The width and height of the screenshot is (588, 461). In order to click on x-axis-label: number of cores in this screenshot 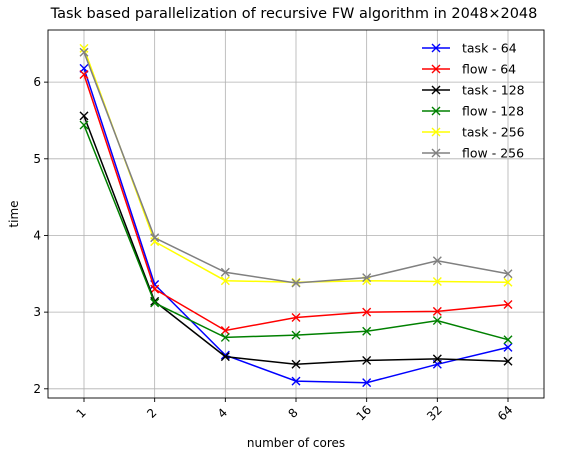, I will do `click(296, 443)`.